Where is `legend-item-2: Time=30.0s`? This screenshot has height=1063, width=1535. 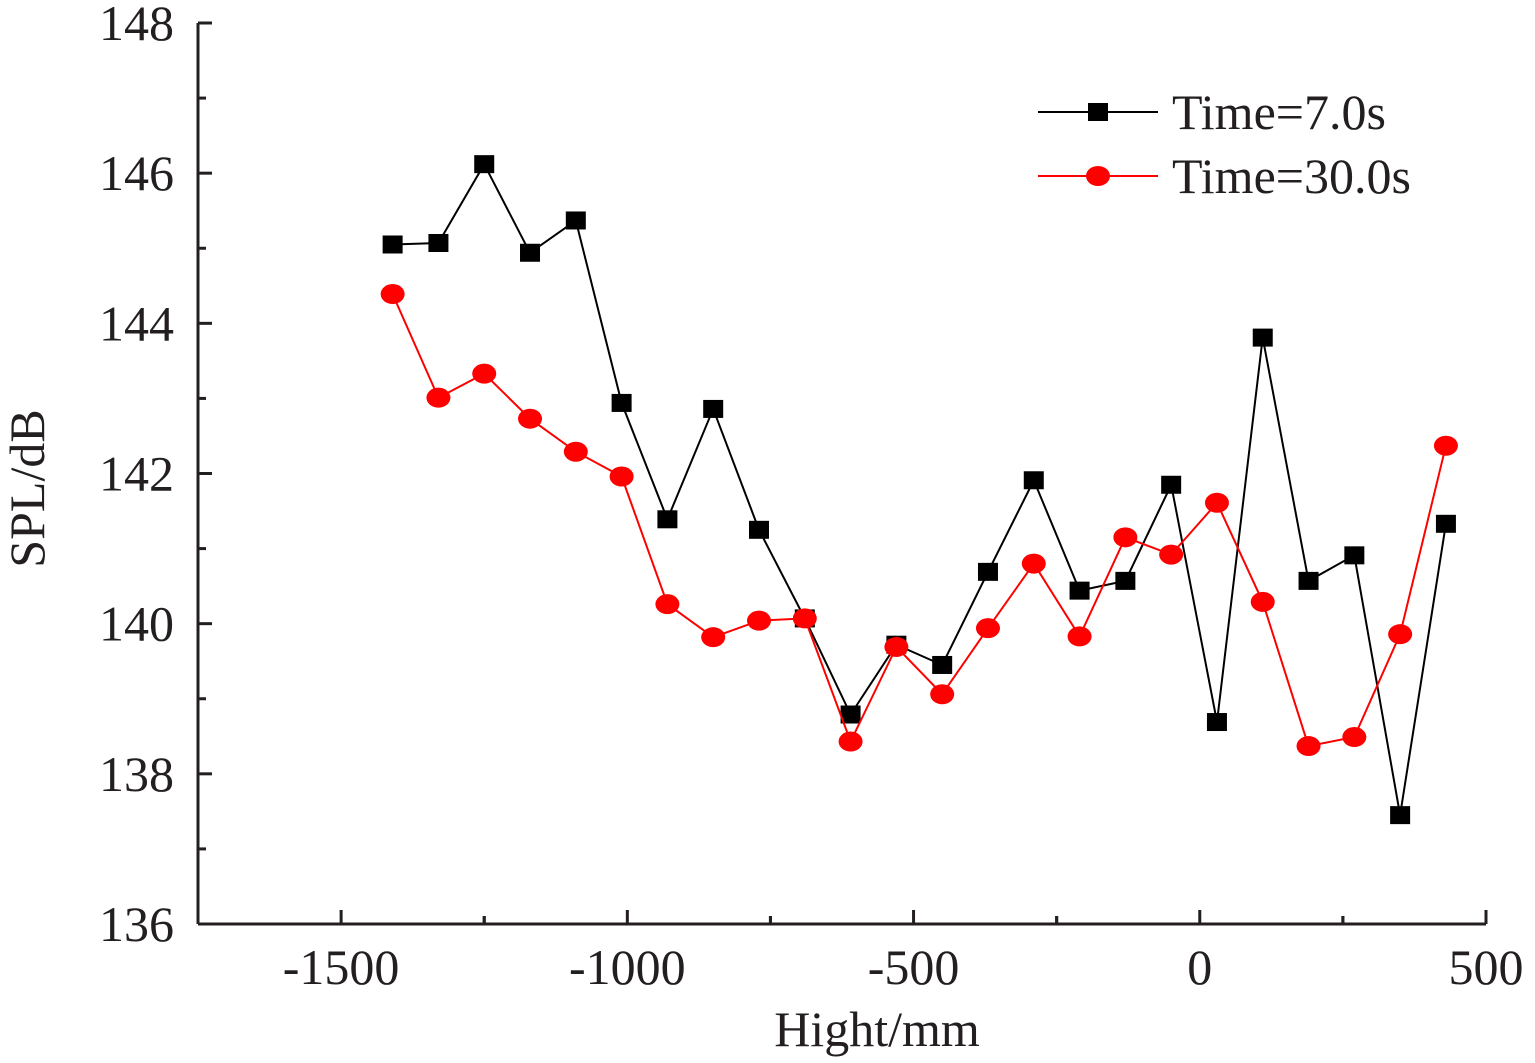 legend-item-2: Time=30.0s is located at coordinates (1224, 176).